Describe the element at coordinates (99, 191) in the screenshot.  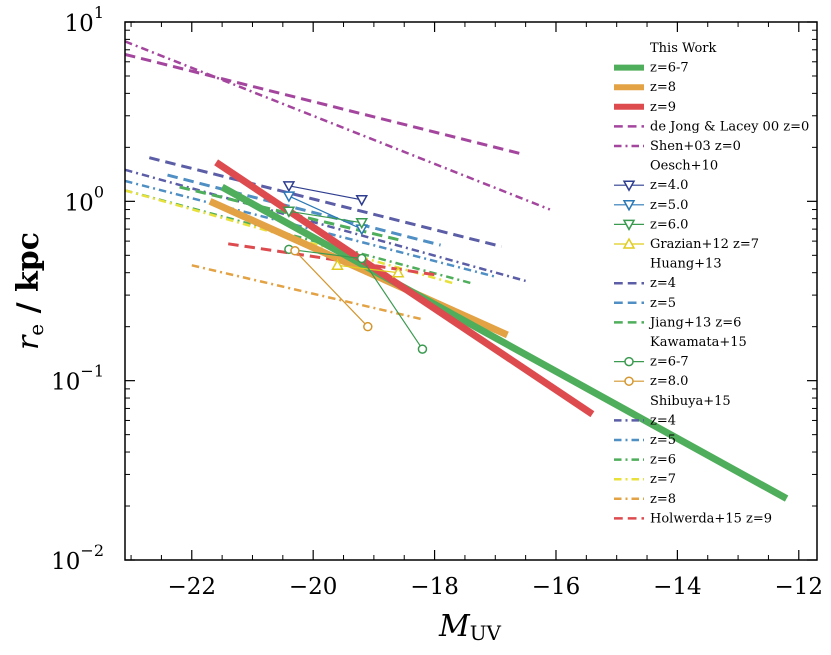
I see `y-tick-exponent: 0` at that location.